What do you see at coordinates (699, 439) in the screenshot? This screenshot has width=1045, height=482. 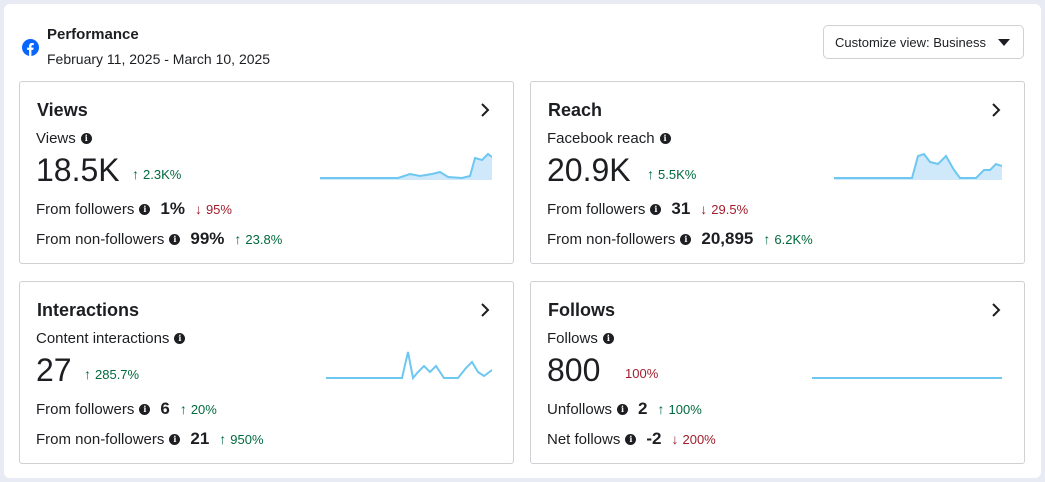 I see `row-change-text: 200%` at bounding box center [699, 439].